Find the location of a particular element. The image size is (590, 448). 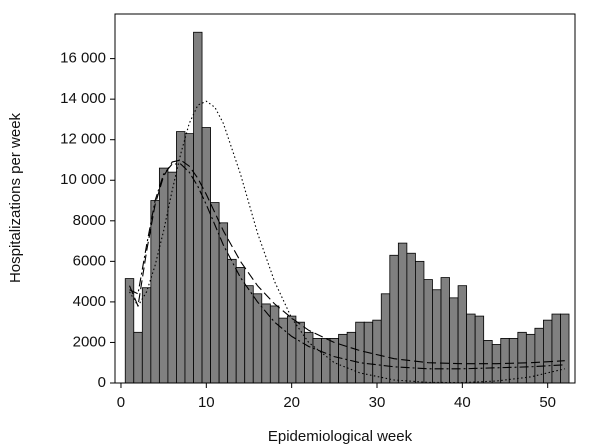

x-axis-label: Epidemiological week is located at coordinates (340, 436).